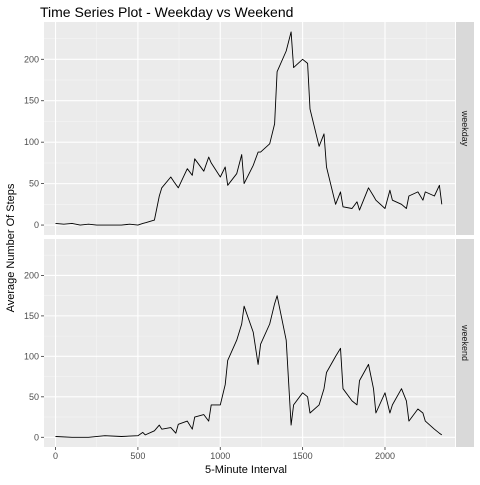 This screenshot has height=485, width=480. What do you see at coordinates (55, 456) in the screenshot?
I see `x-tick-label: 0` at bounding box center [55, 456].